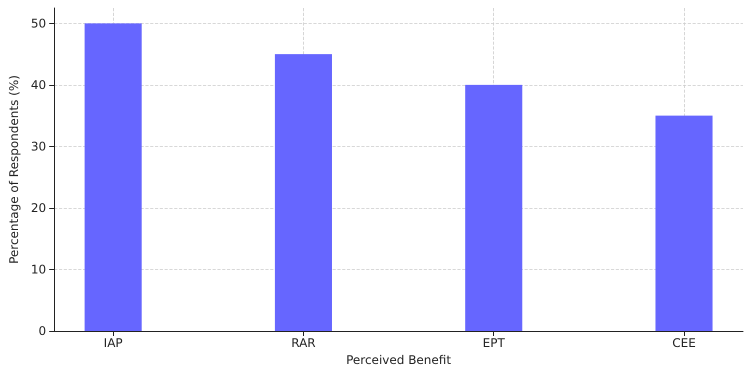  Describe the element at coordinates (494, 343) in the screenshot. I see `x-tick-label: EPT` at that location.